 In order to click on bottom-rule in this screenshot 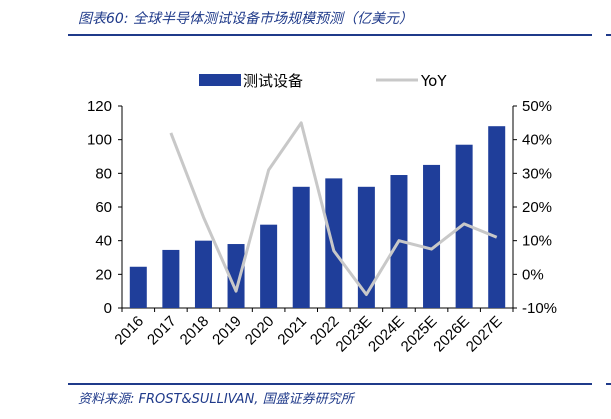, I will do `click(330, 384)`.